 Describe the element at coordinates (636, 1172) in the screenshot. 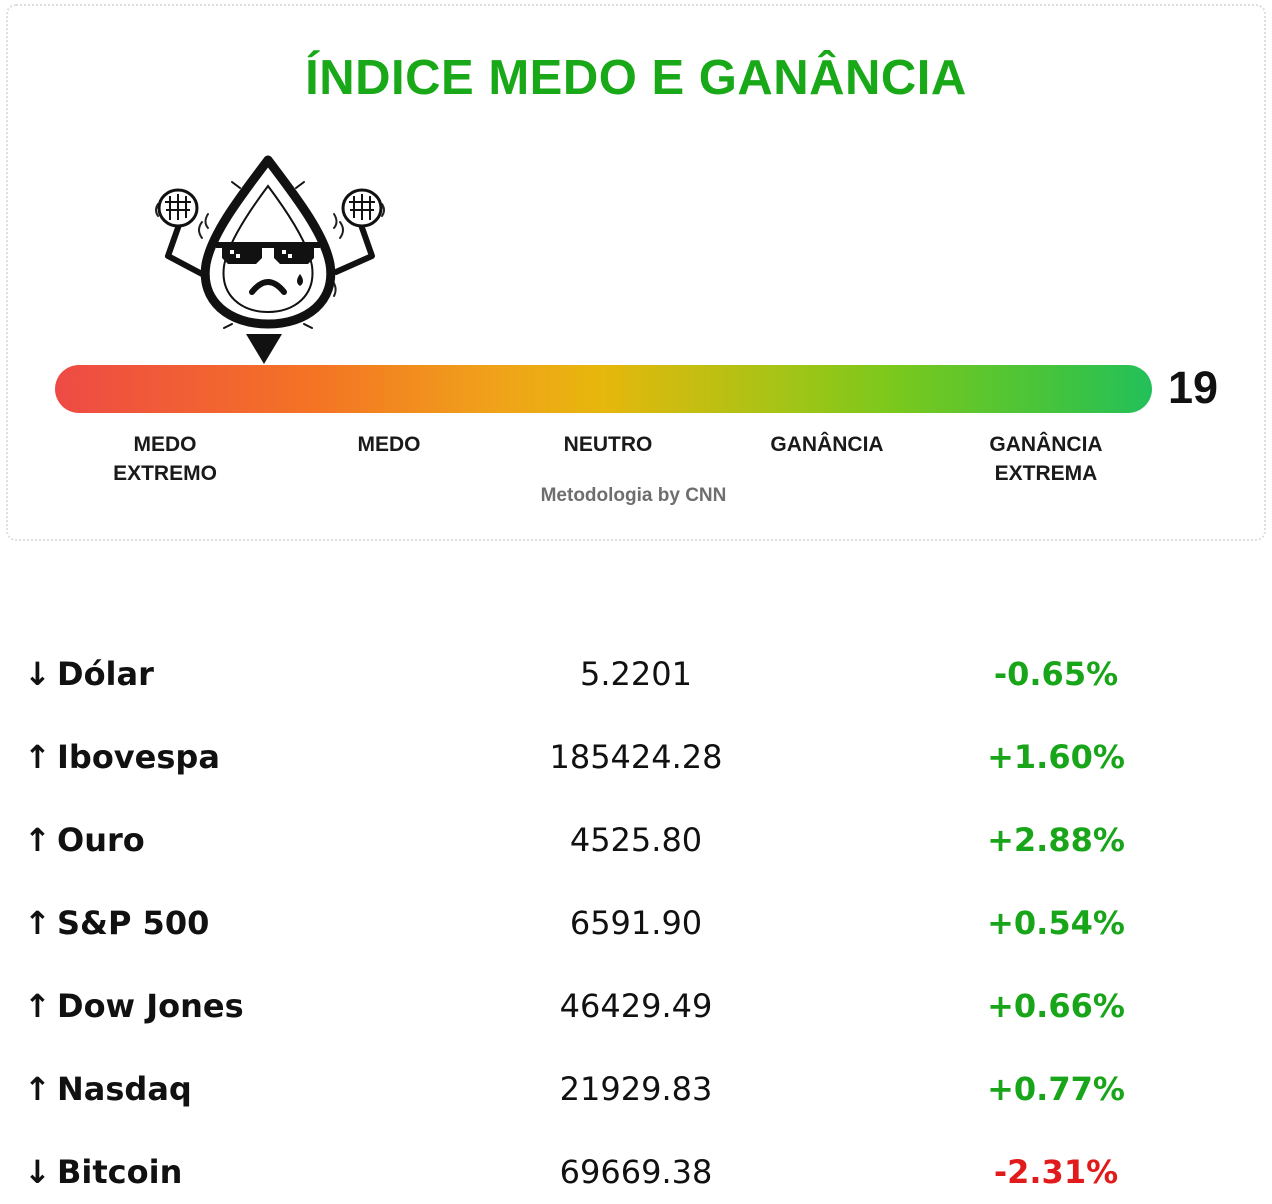

I see `market-value: 69669.38` at that location.